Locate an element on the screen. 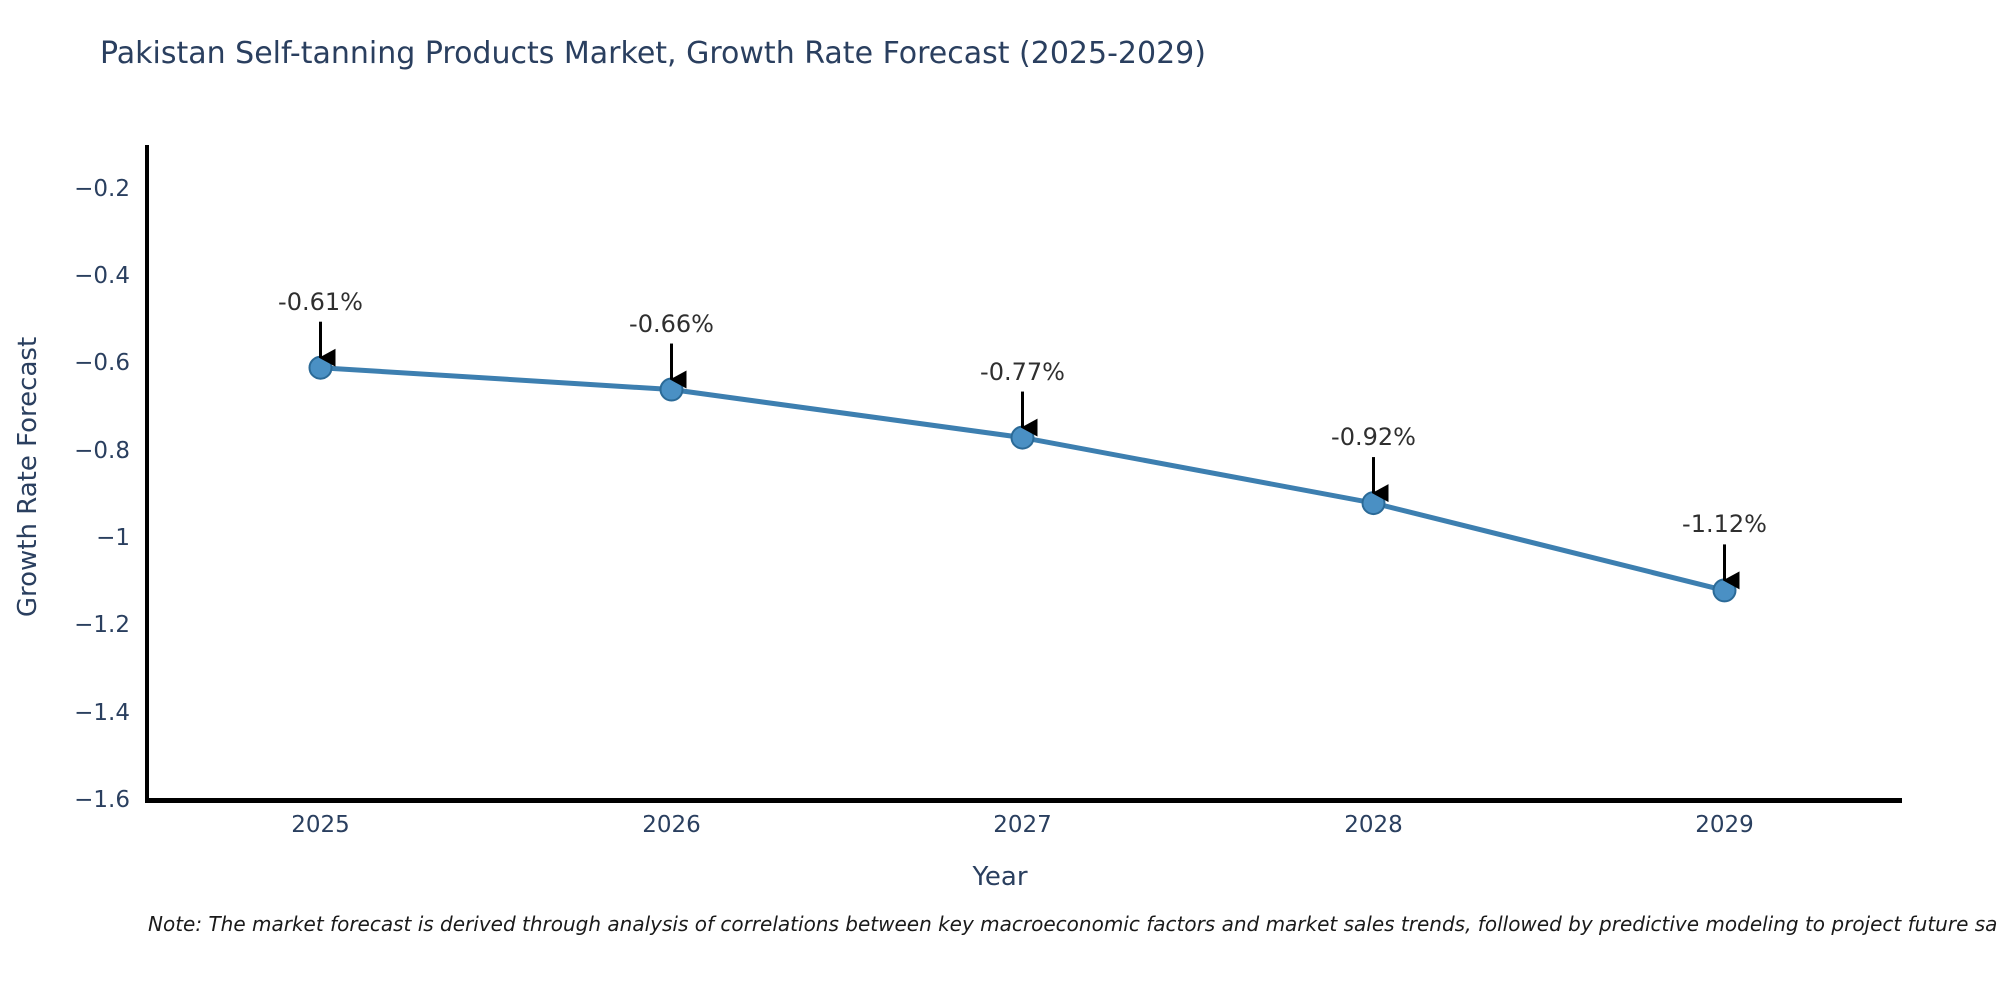  y-tick-label: −0.6 is located at coordinates (102, 363).